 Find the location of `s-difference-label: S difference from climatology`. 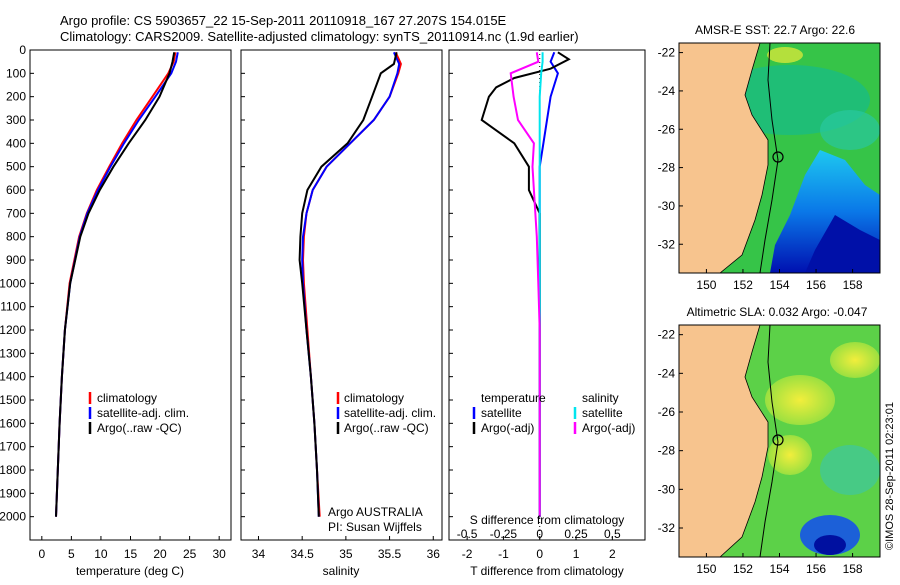

s-difference-label: S difference from climatology is located at coordinates (547, 520).